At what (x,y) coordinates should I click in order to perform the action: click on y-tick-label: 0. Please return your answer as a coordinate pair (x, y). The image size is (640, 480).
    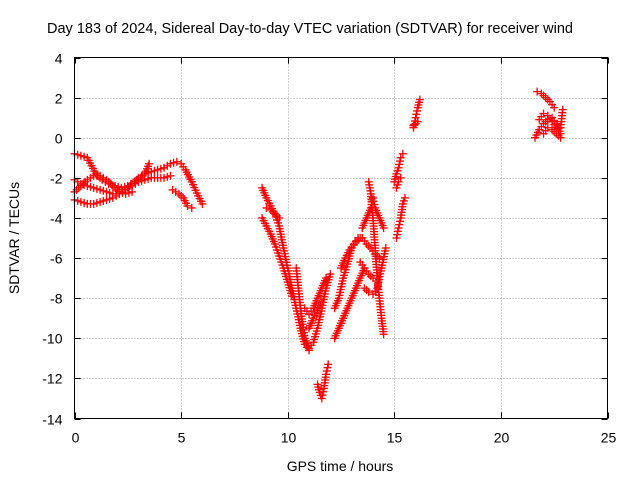
    Looking at the image, I should click on (59, 139).